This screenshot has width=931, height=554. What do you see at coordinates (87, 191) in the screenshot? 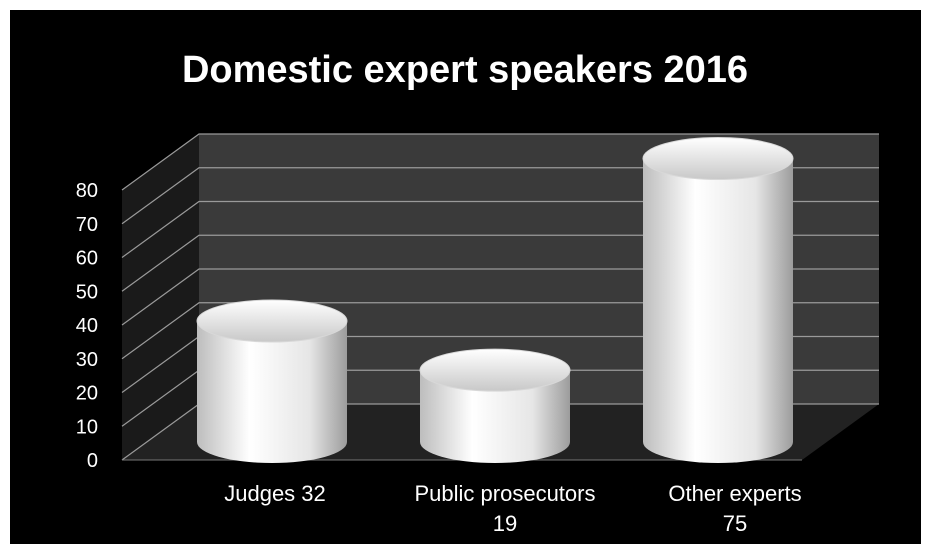
I see `y-tick-label: 80` at bounding box center [87, 191].